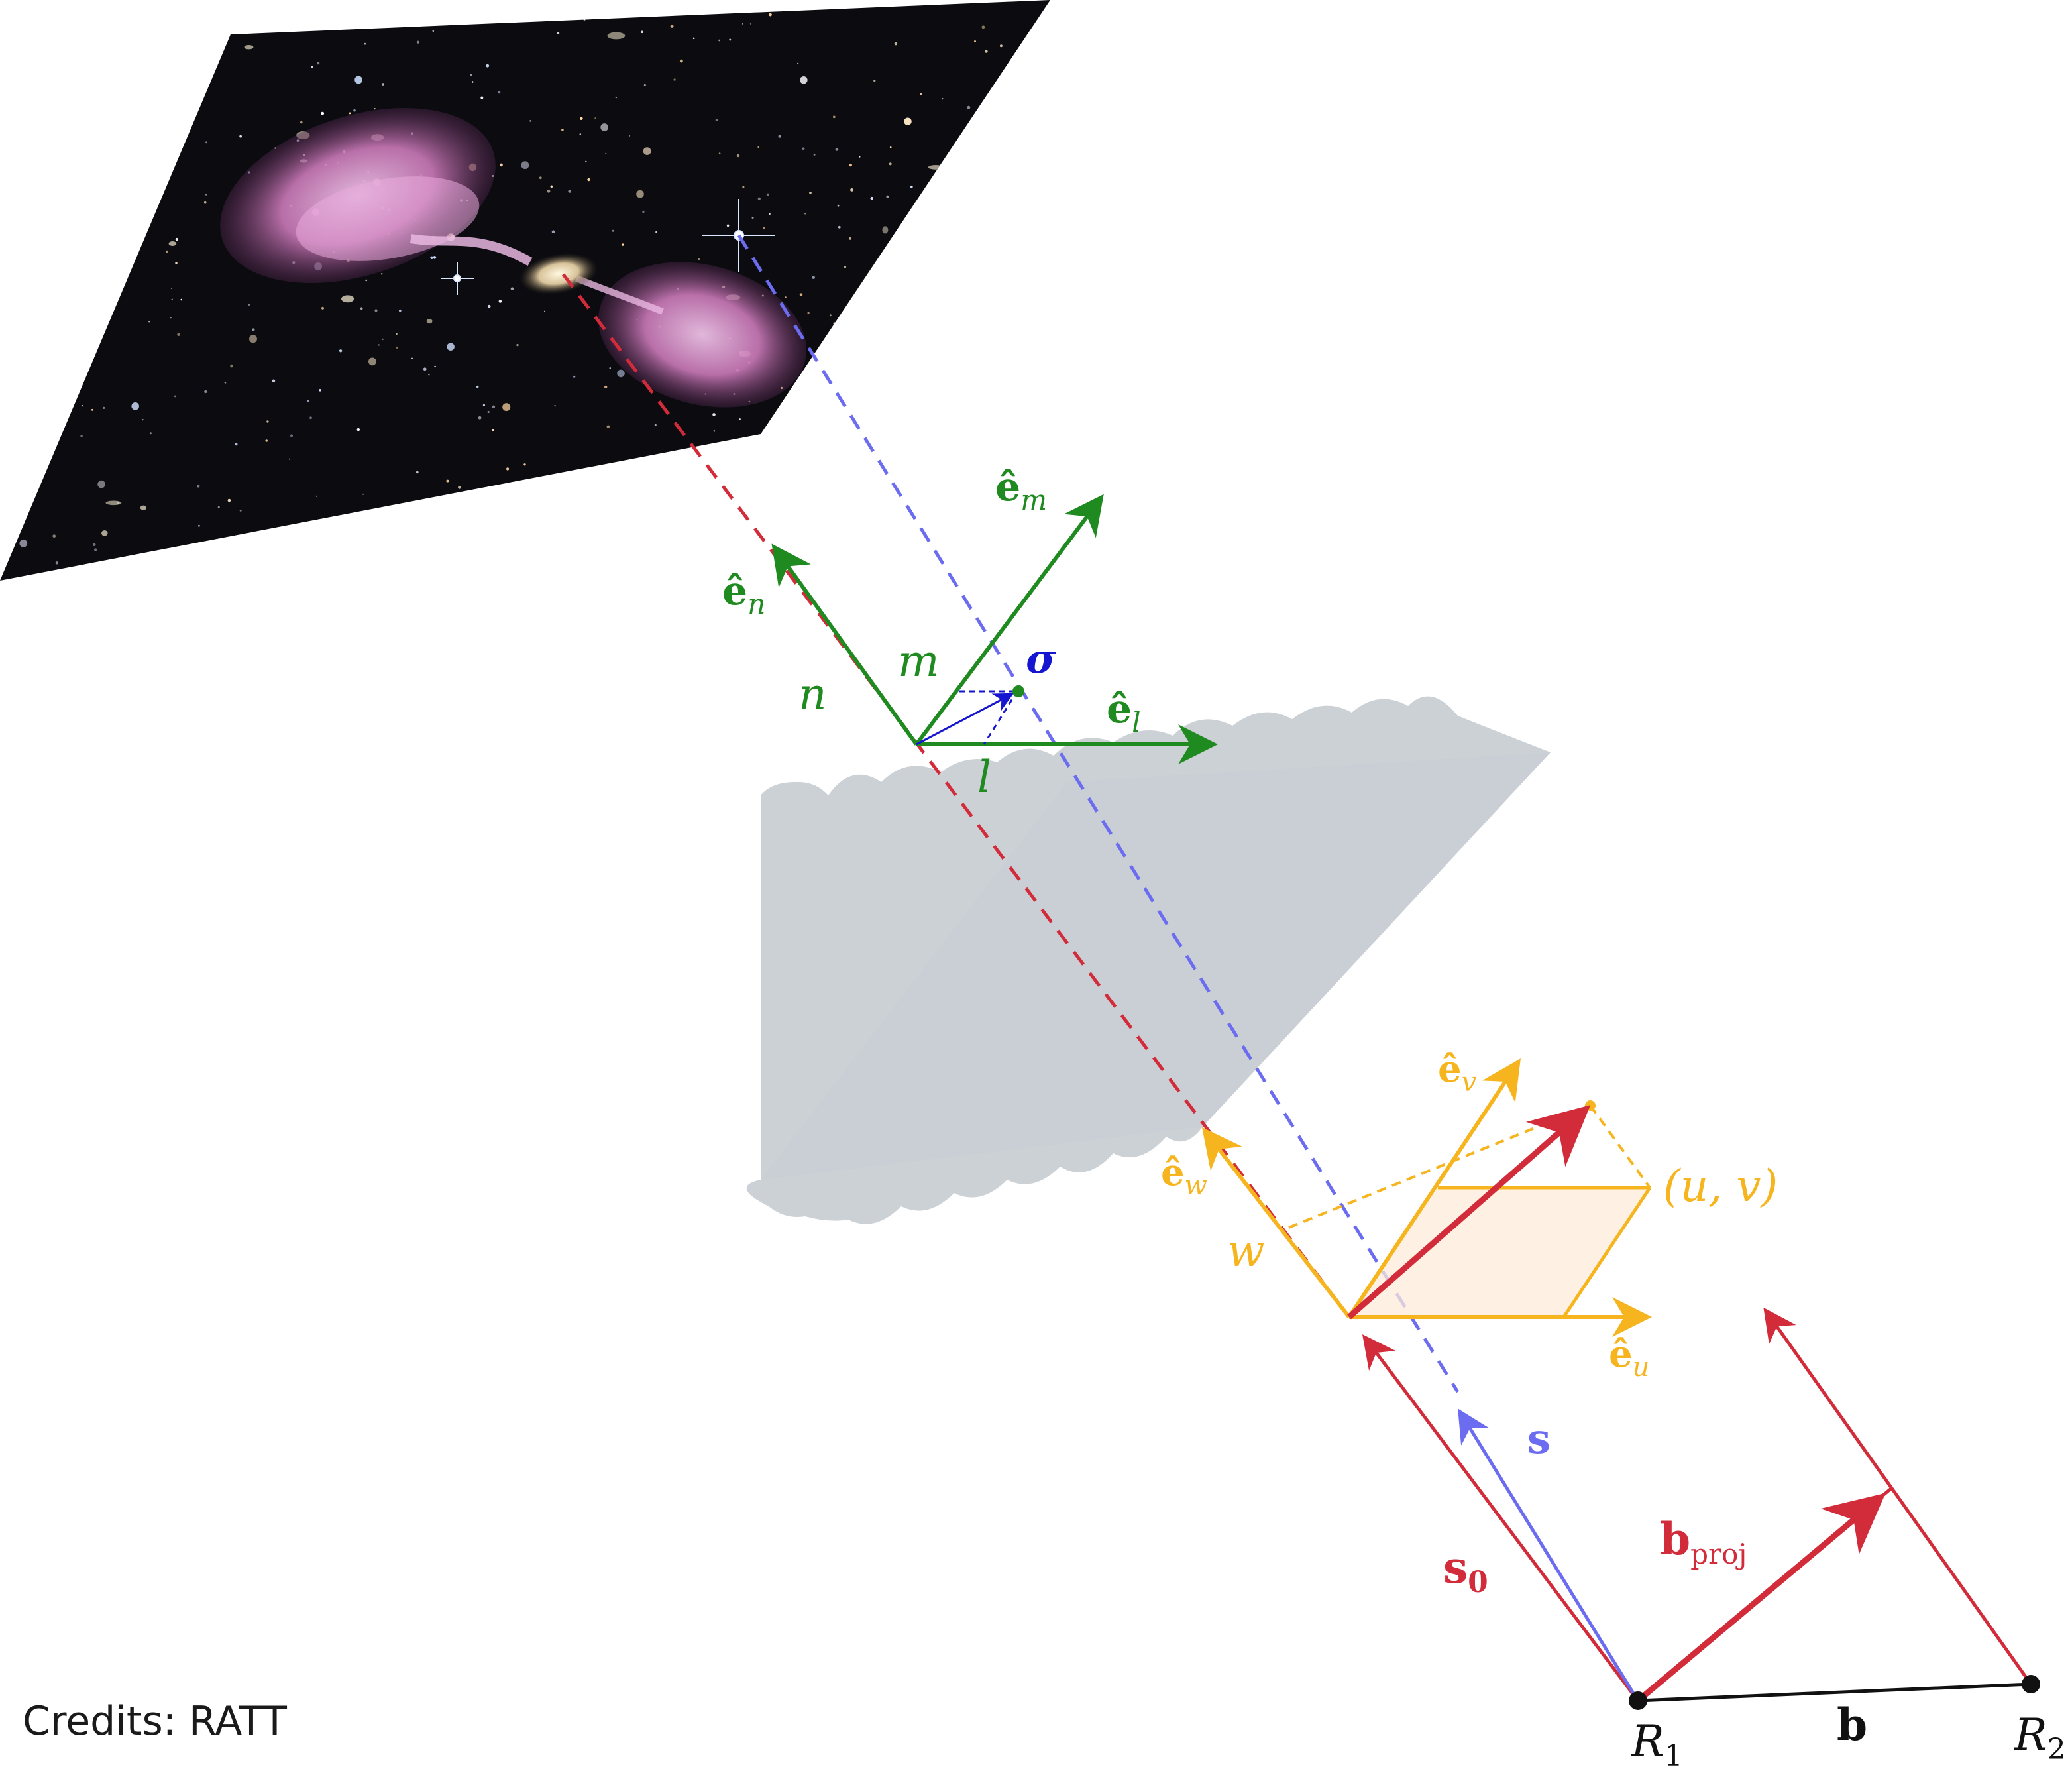  What do you see at coordinates (1539, 1438) in the screenshot?
I see `label-s: s` at bounding box center [1539, 1438].